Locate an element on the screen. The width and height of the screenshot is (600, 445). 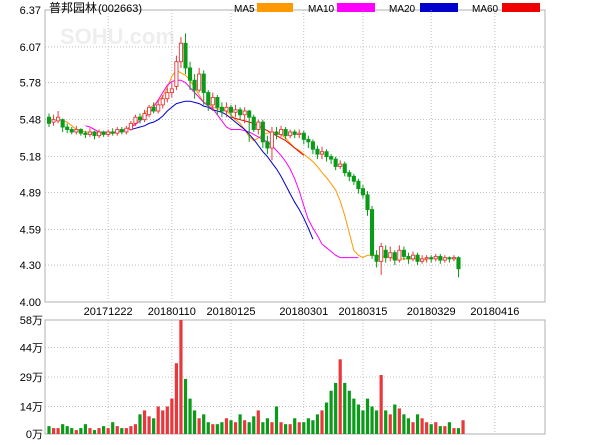
price-tick-label: 5.18 is located at coordinates (30, 158).